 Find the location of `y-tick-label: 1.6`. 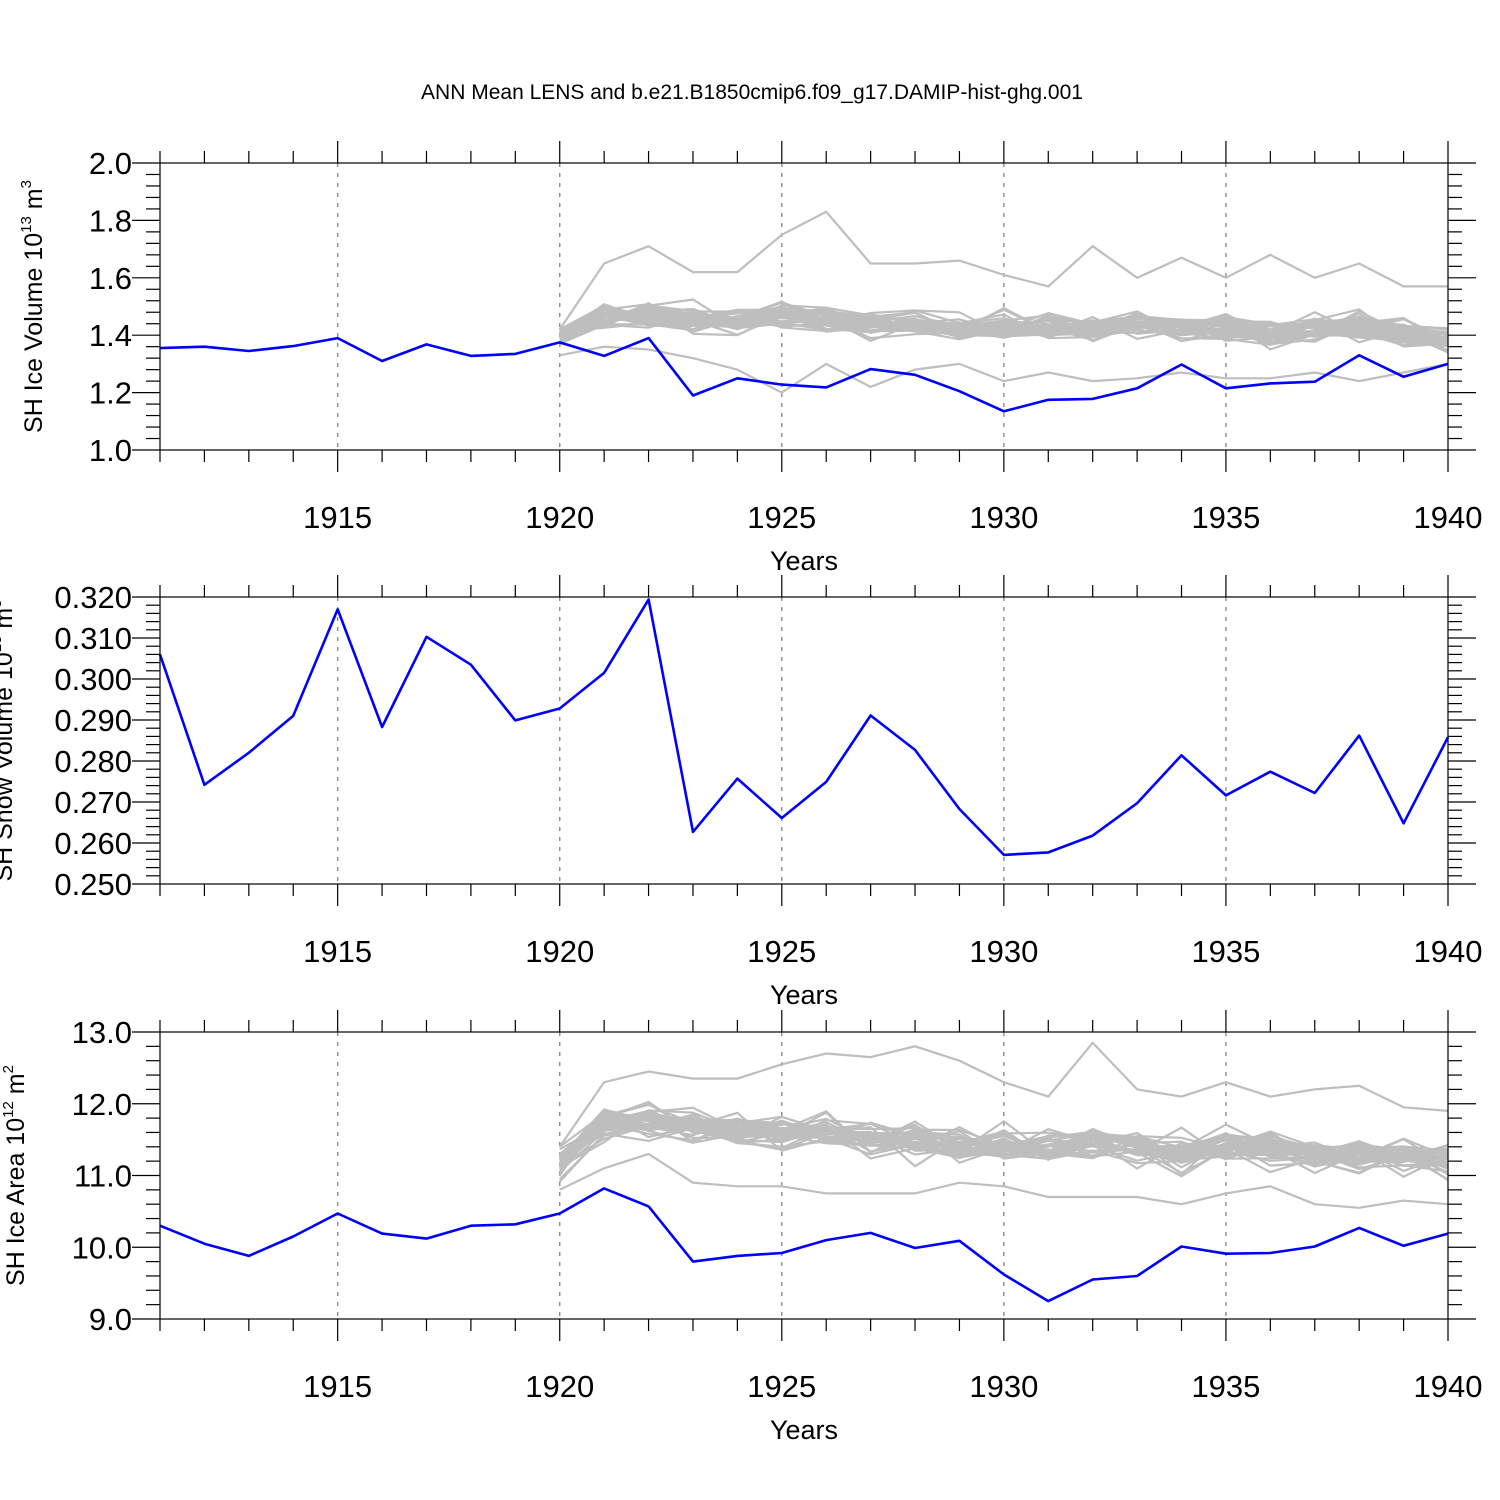

y-tick-label: 1.6 is located at coordinates (110, 278).